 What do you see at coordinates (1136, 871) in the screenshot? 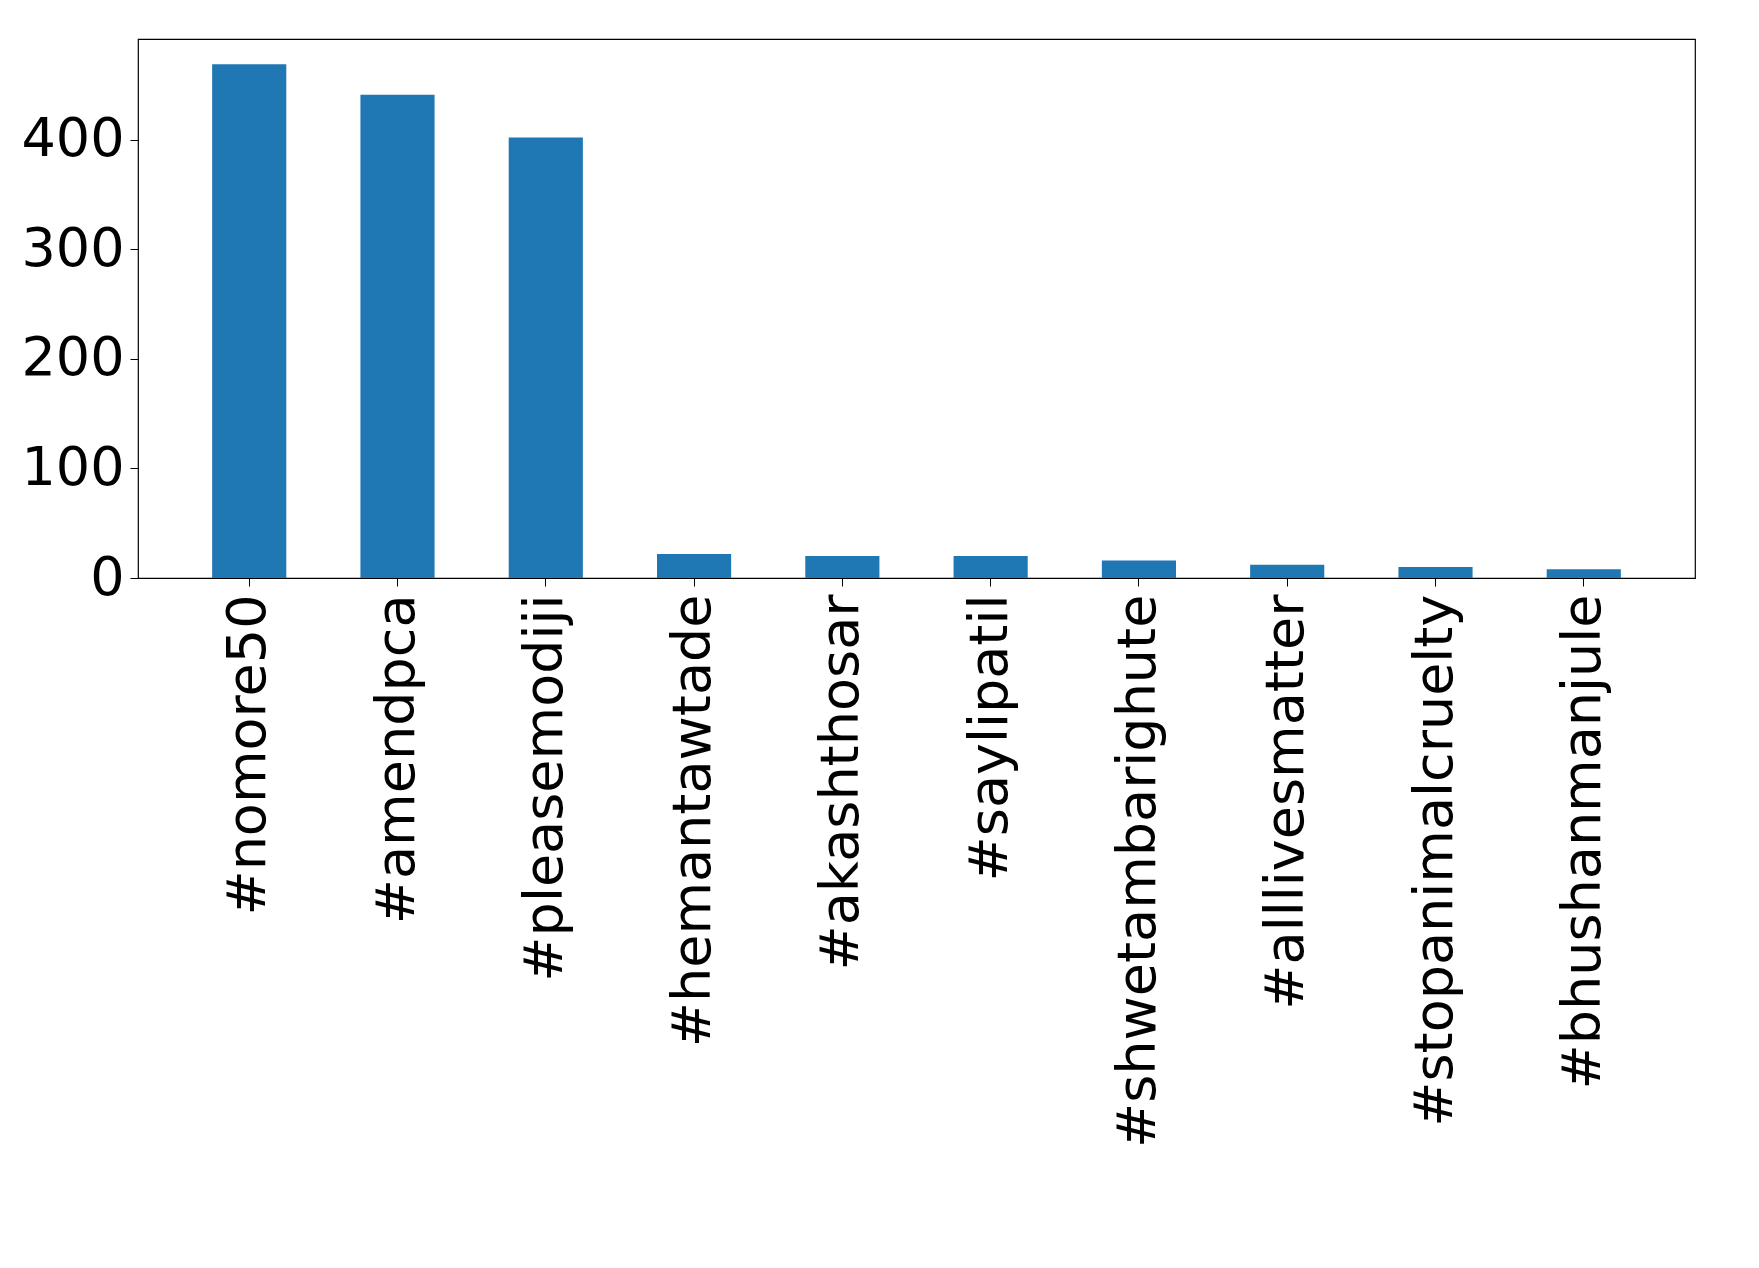
I see `x-tick-label: #shwetambarighute` at bounding box center [1136, 871].